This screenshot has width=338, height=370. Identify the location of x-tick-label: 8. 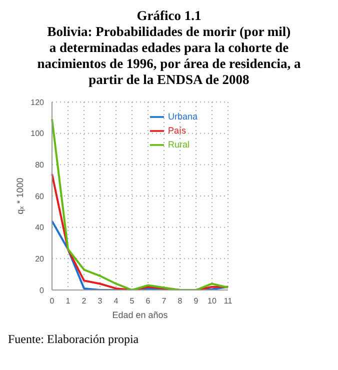
(180, 301).